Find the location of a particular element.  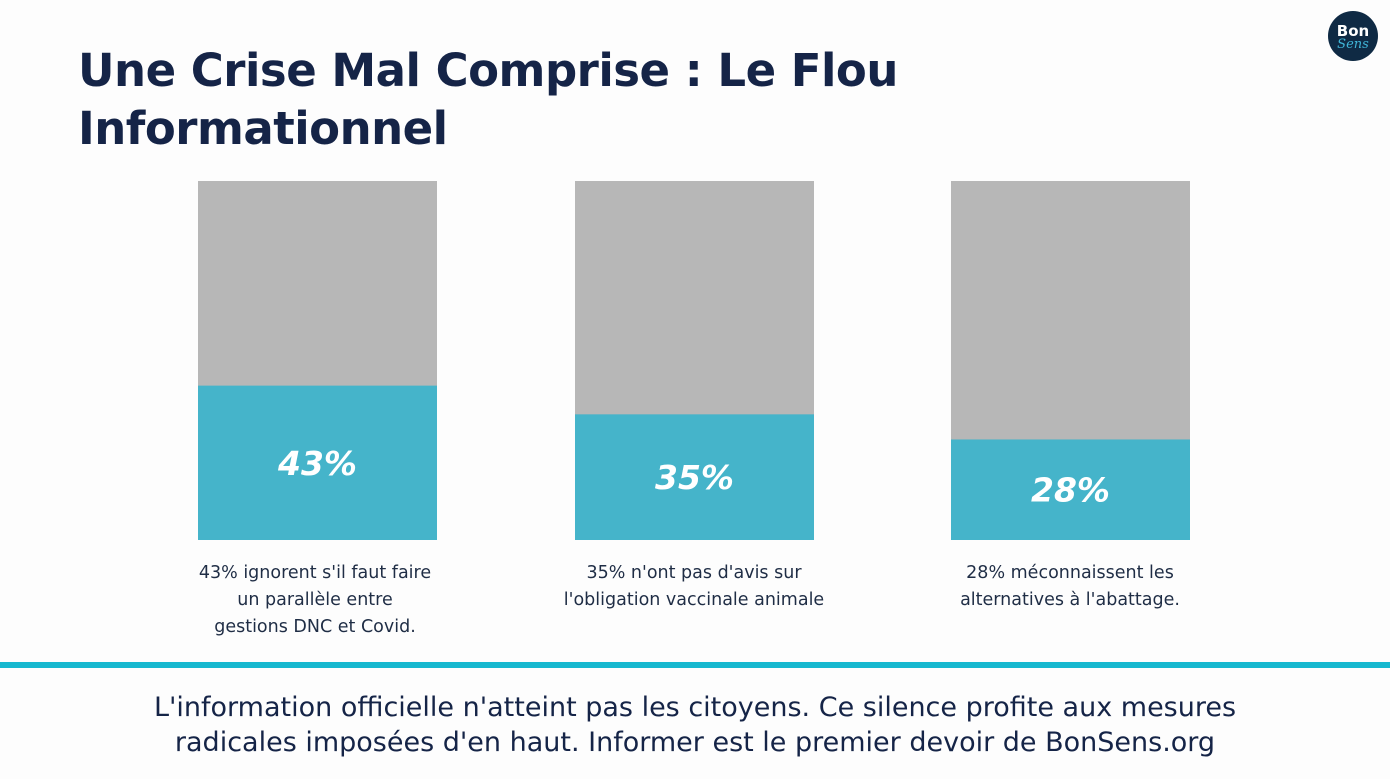

bar-group-2: 35% is located at coordinates (694, 360).